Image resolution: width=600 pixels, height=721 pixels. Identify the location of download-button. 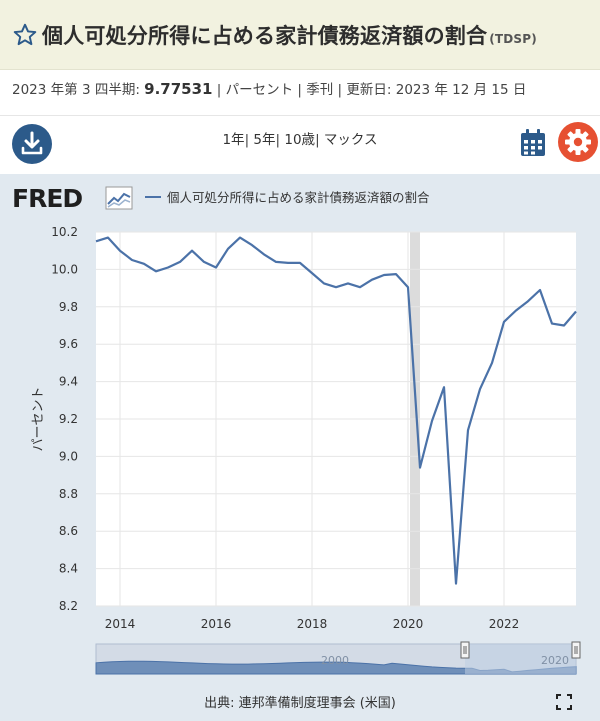
(32, 144).